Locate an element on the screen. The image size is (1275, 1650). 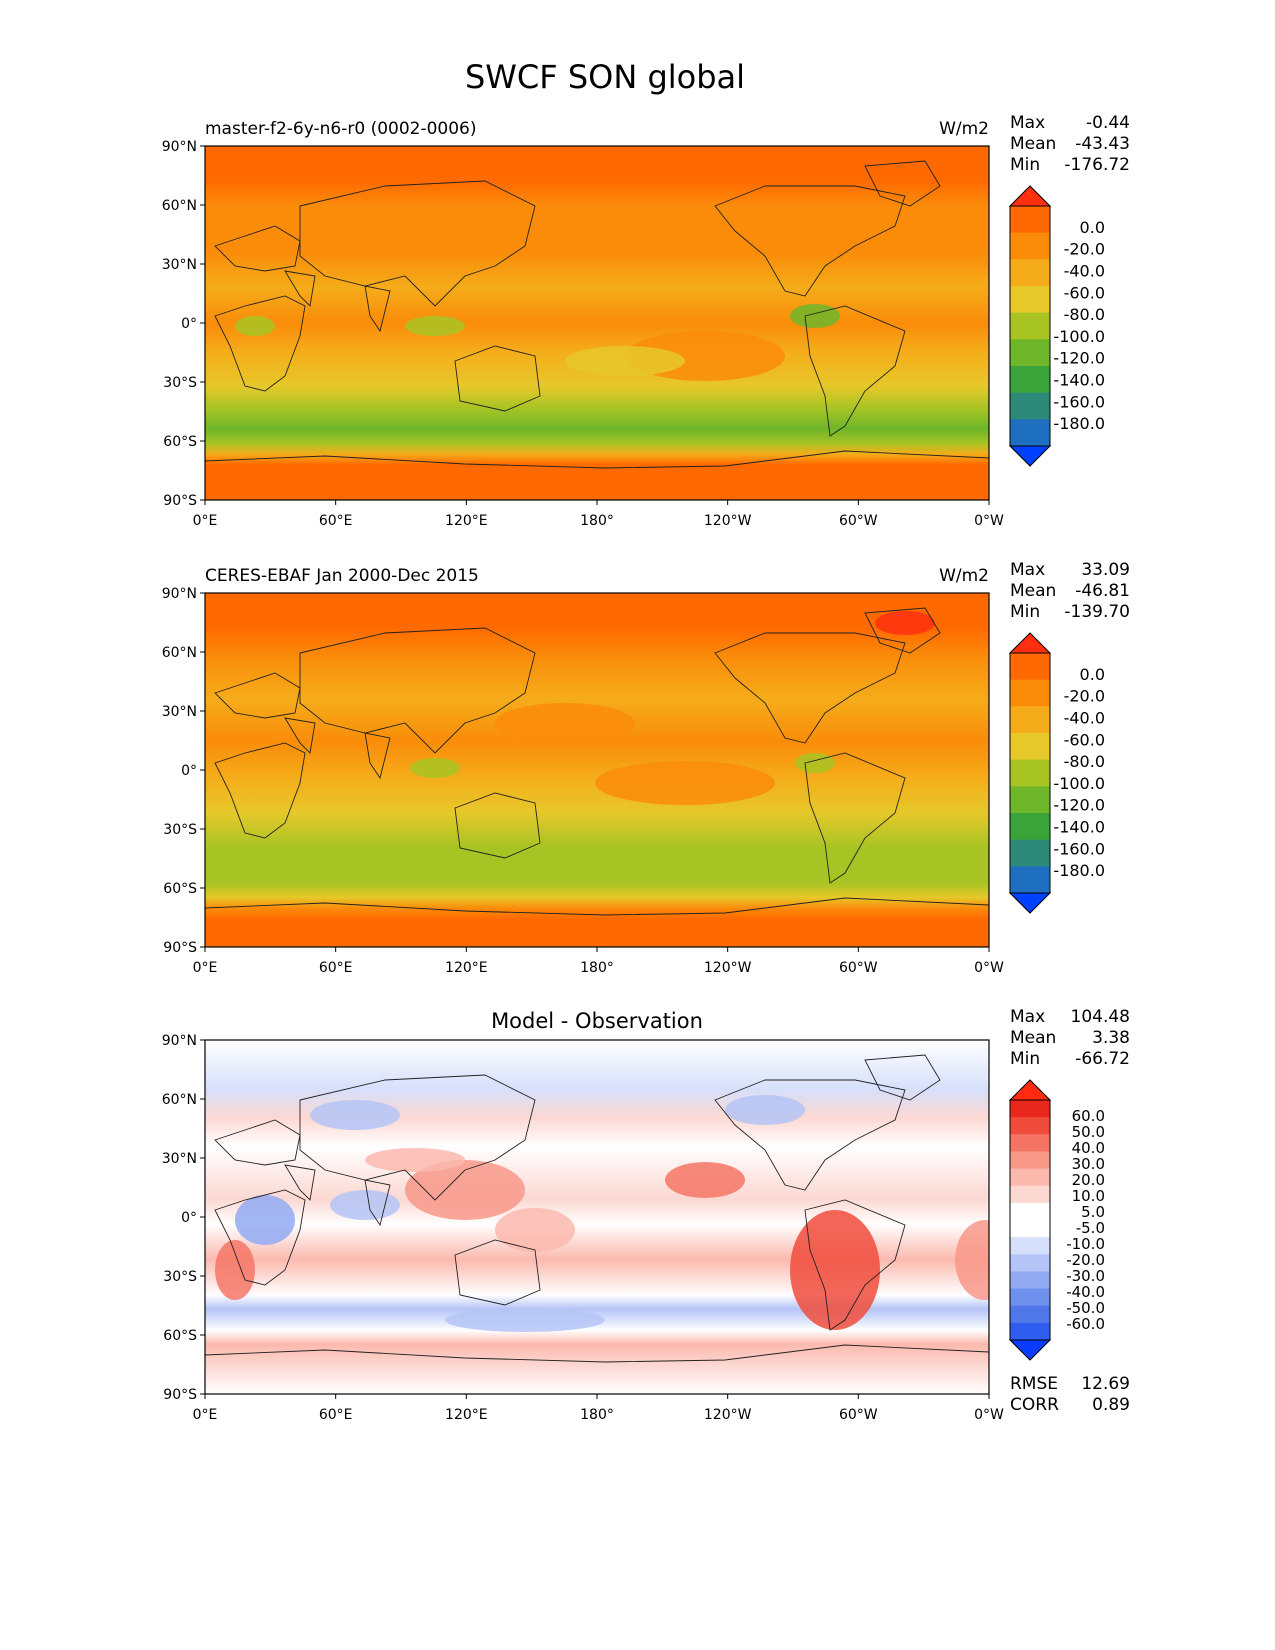
stat-value: -0.44 is located at coordinates (1108, 123).